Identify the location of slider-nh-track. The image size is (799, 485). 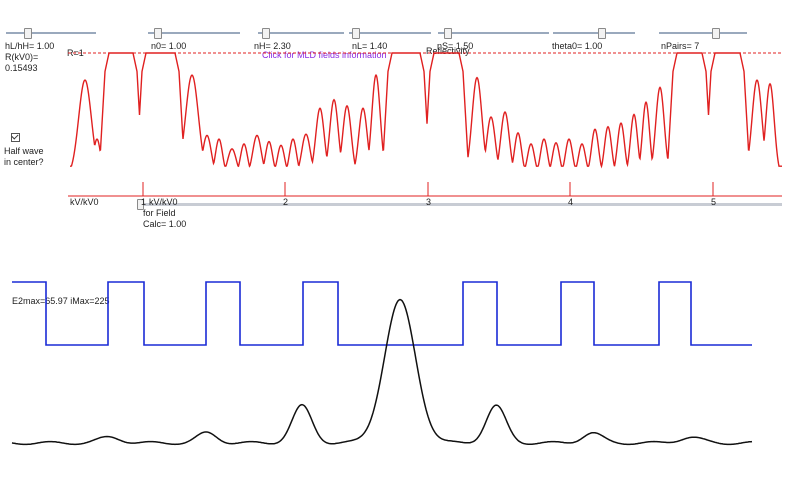
(301, 33).